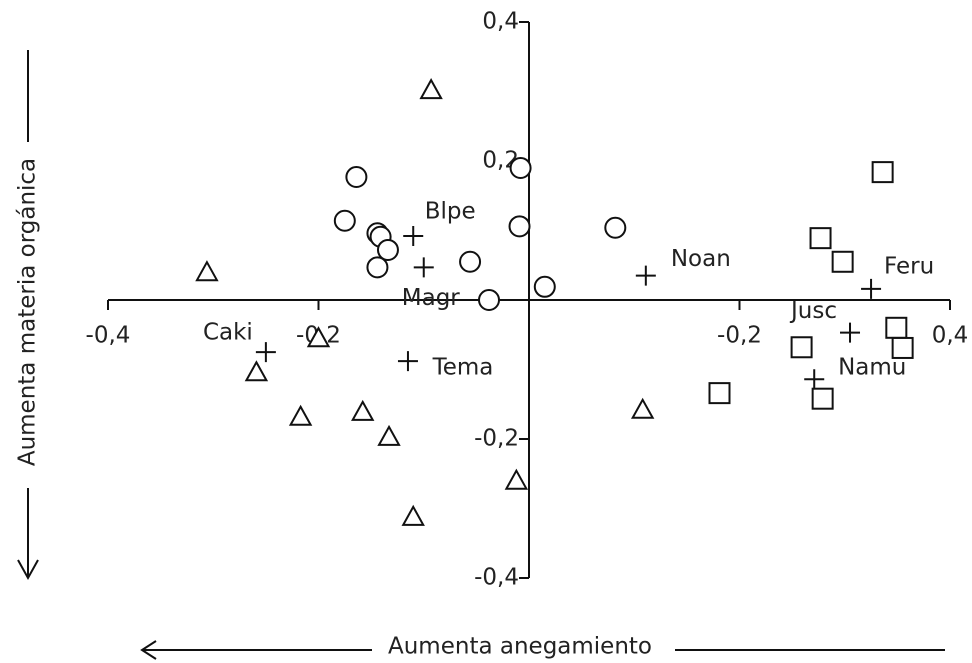 The width and height of the screenshot is (972, 663). Describe the element at coordinates (450, 212) in the screenshot. I see `species-label: Blpe` at that location.